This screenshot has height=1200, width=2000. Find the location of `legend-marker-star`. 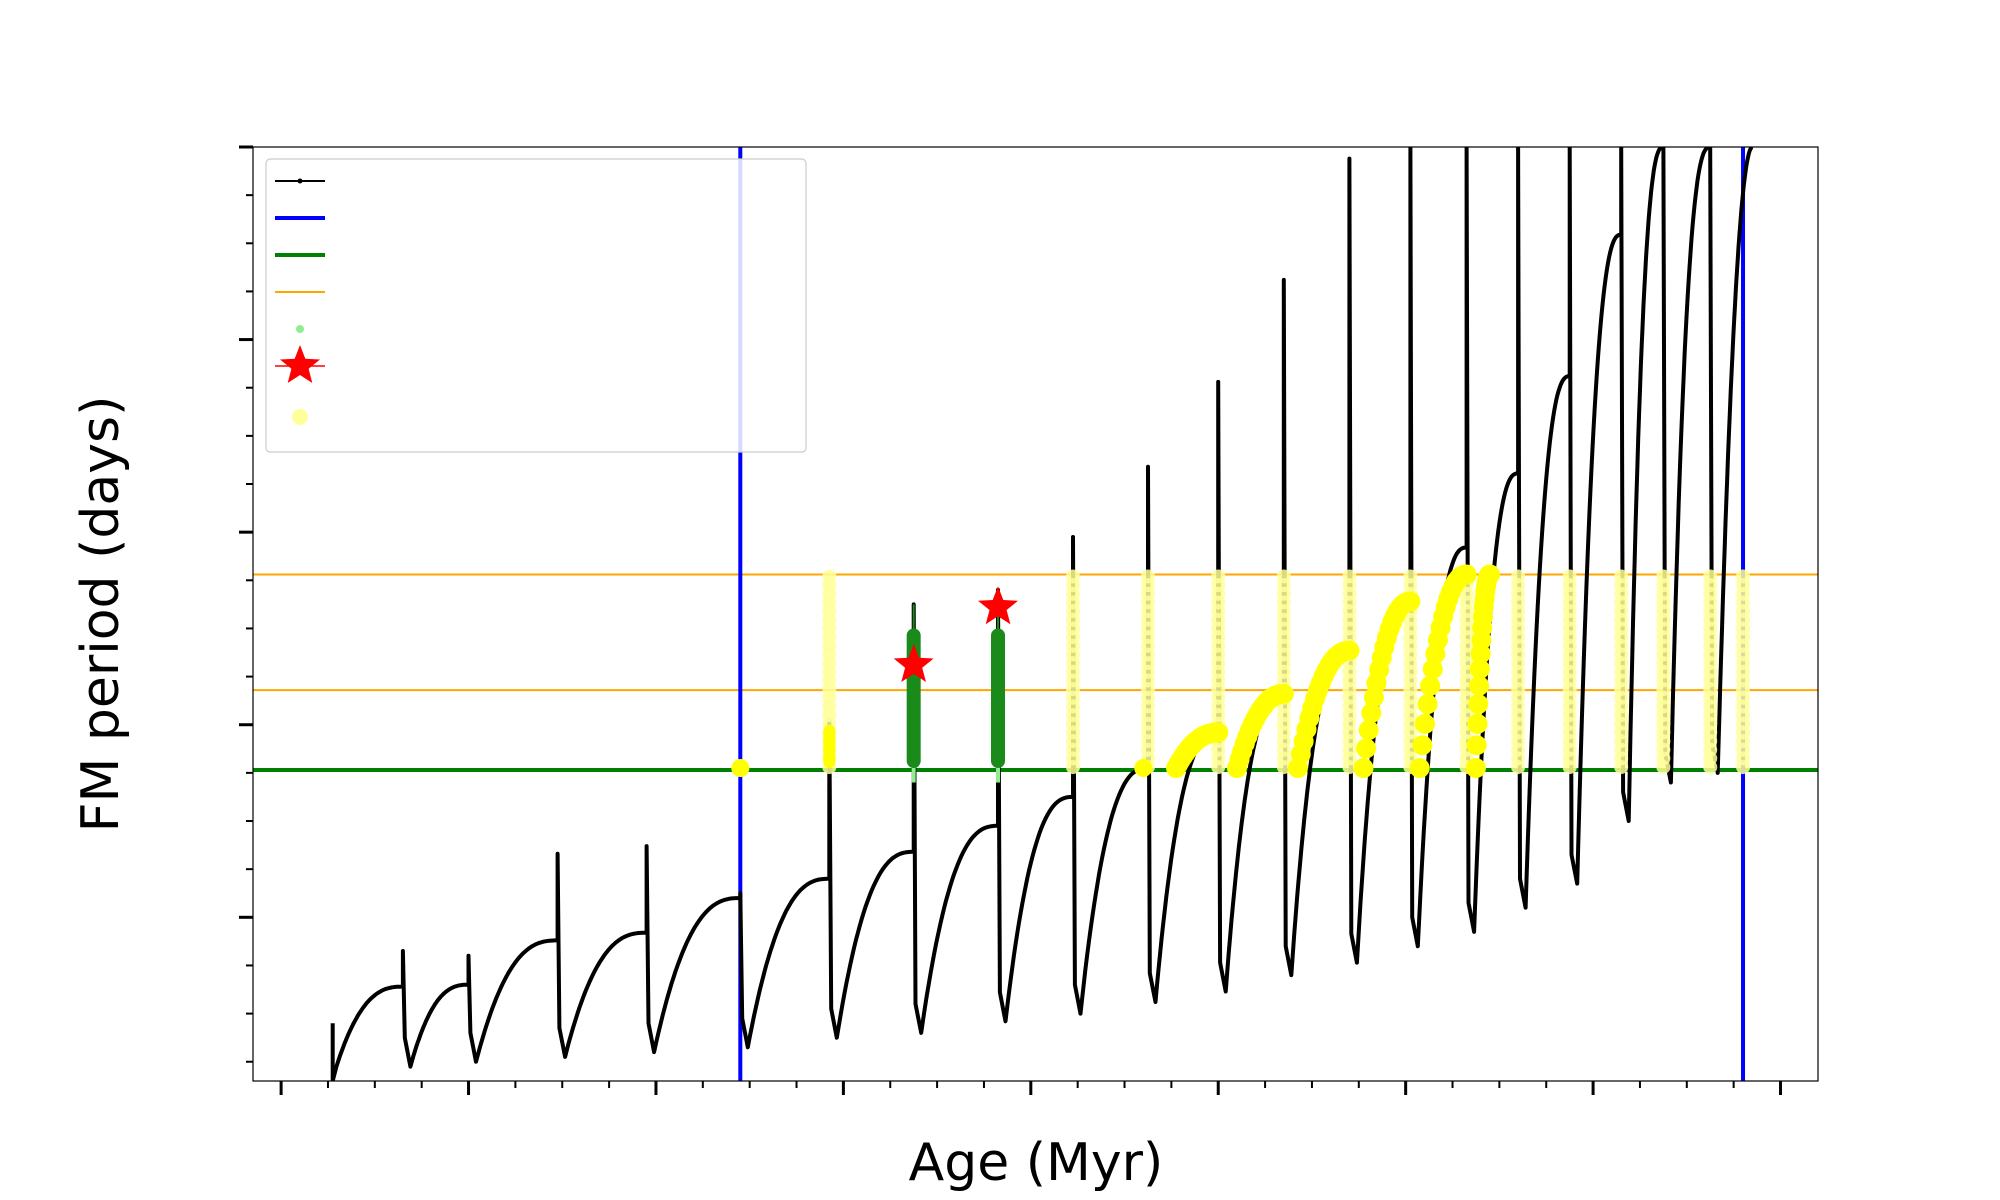

legend-marker-star is located at coordinates (300, 364).